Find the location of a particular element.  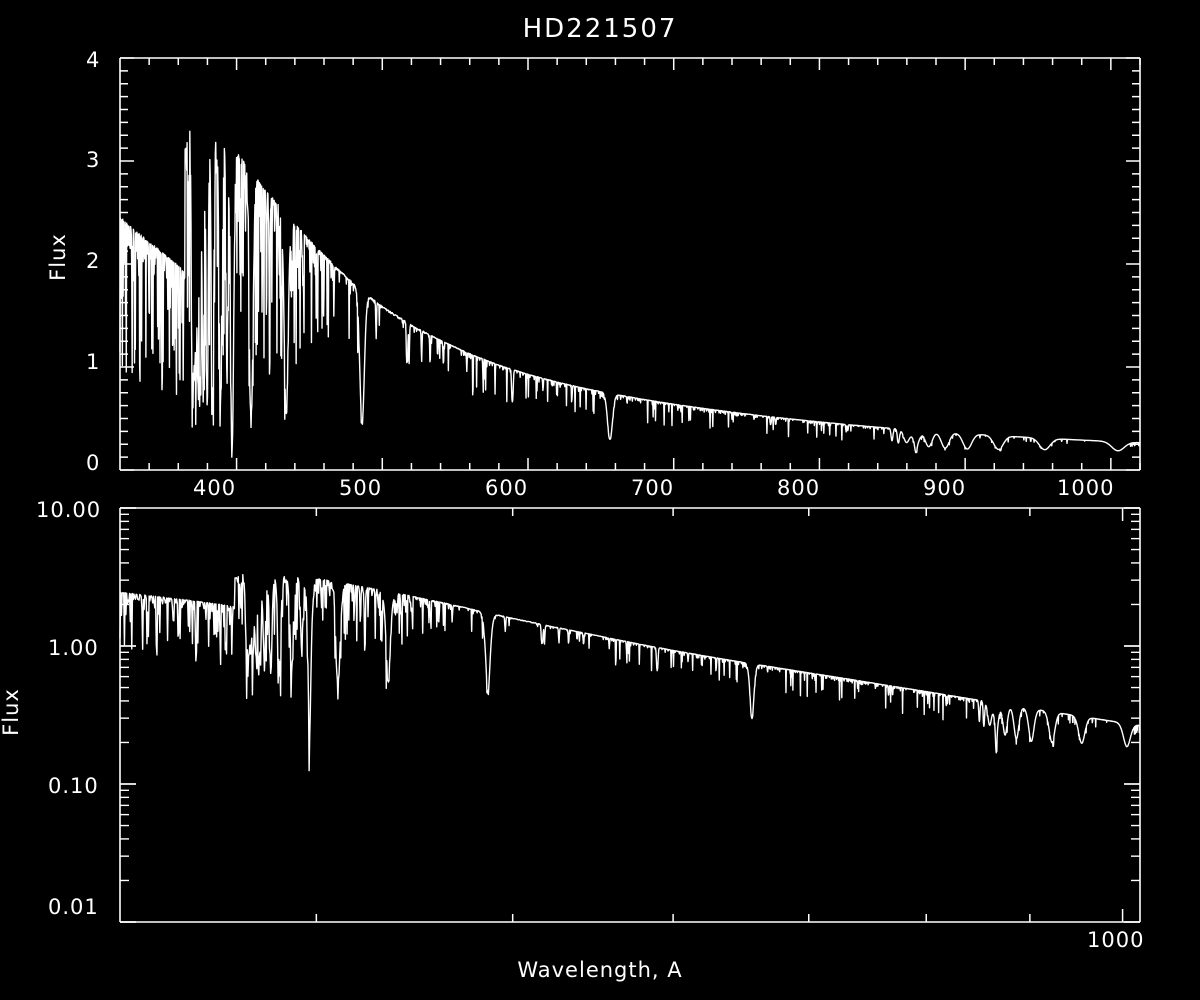

figure-title: HD221507 is located at coordinates (600, 29).